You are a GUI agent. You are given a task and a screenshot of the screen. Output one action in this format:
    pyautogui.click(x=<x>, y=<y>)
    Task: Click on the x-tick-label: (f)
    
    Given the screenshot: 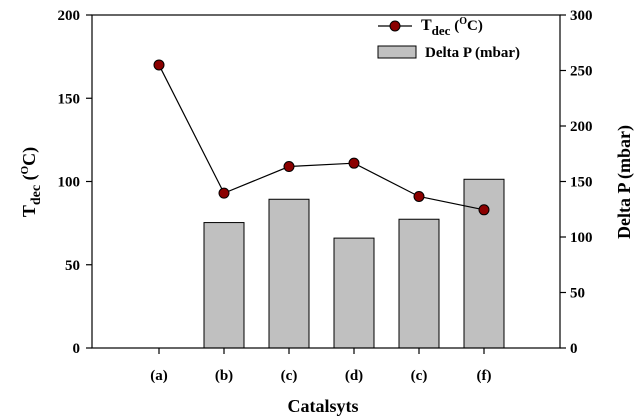 What is the action you would take?
    pyautogui.click(x=484, y=376)
    